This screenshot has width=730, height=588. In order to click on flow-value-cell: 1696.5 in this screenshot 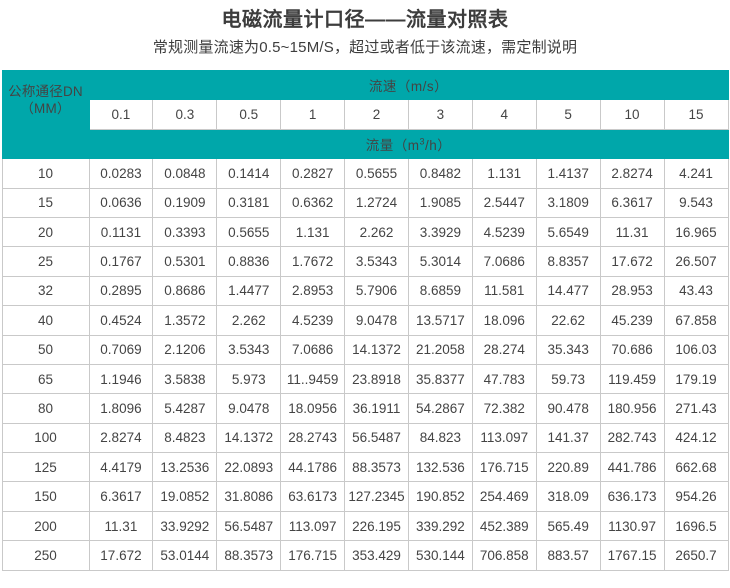, I will do `click(696, 526)`.